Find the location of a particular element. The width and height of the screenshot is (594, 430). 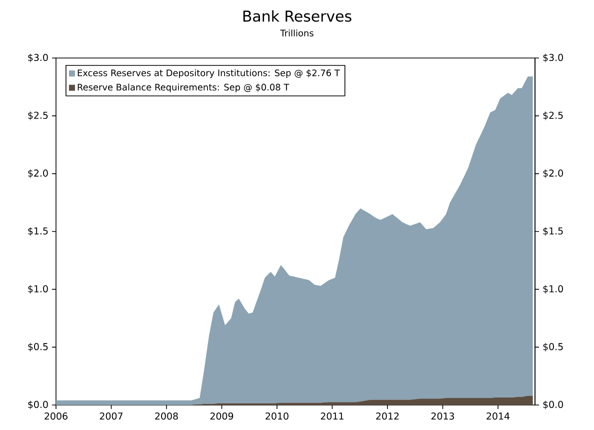

x-tick-label: 2013 is located at coordinates (442, 416).